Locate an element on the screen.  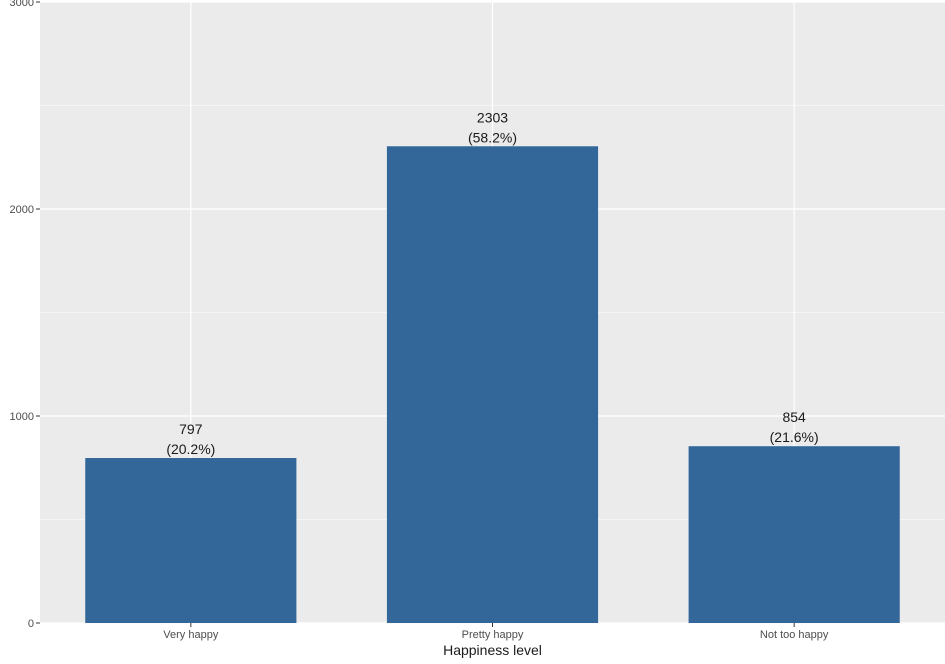
x-tick-label: Very happy is located at coordinates (191, 635).